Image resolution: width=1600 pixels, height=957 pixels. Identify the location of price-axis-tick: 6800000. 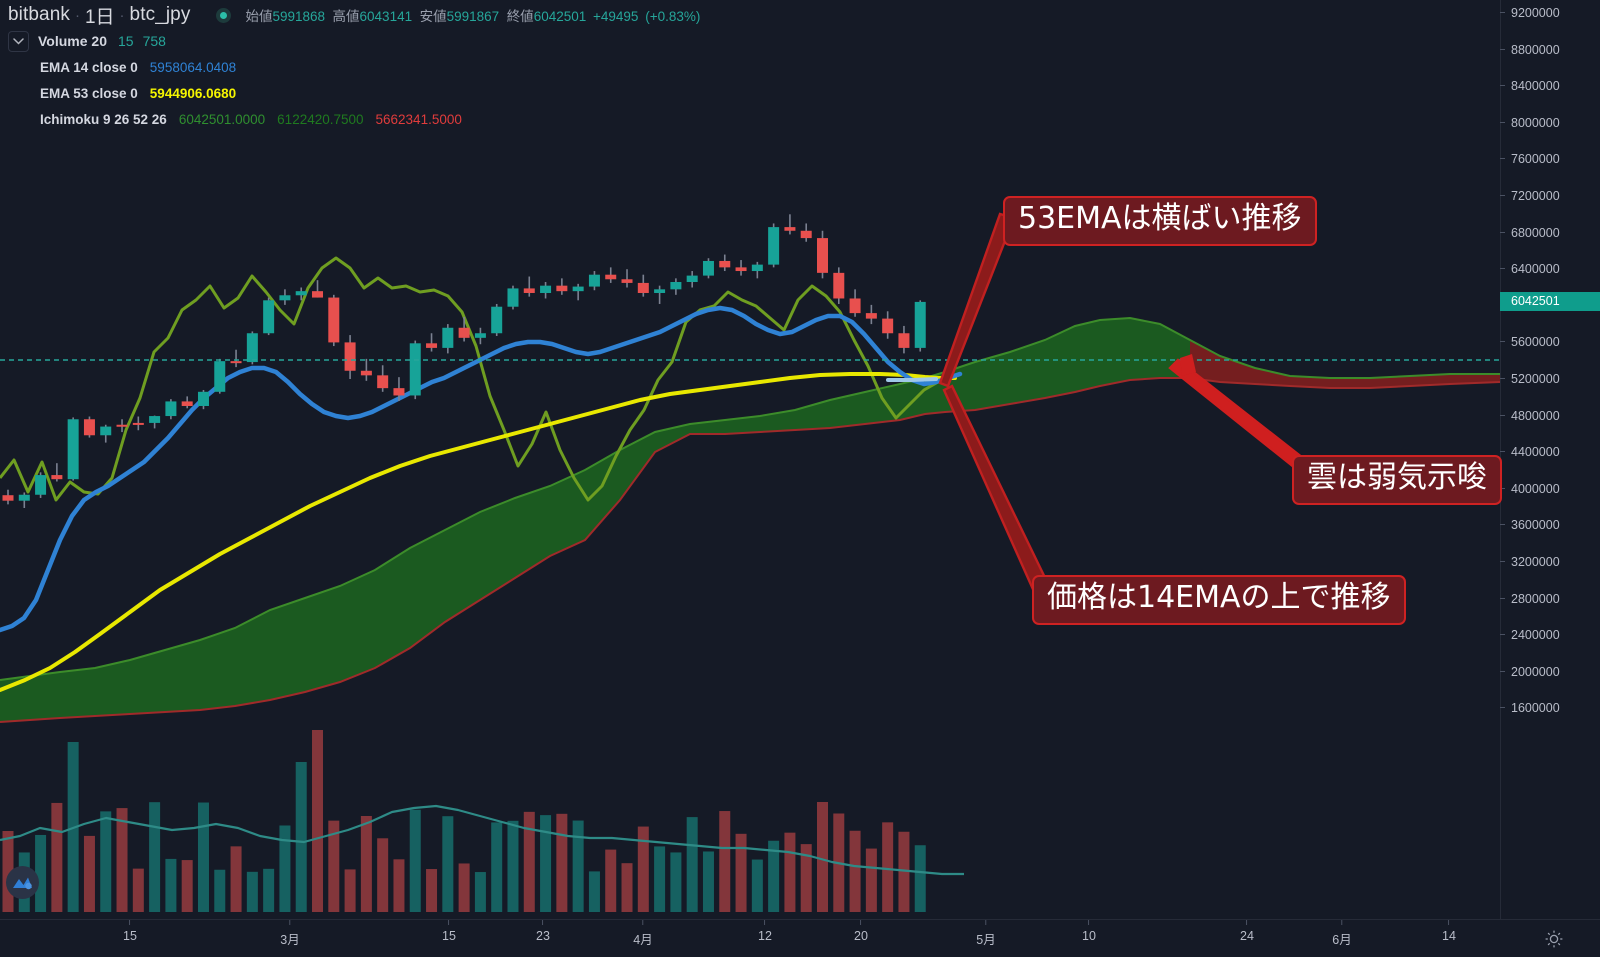
(1550, 233).